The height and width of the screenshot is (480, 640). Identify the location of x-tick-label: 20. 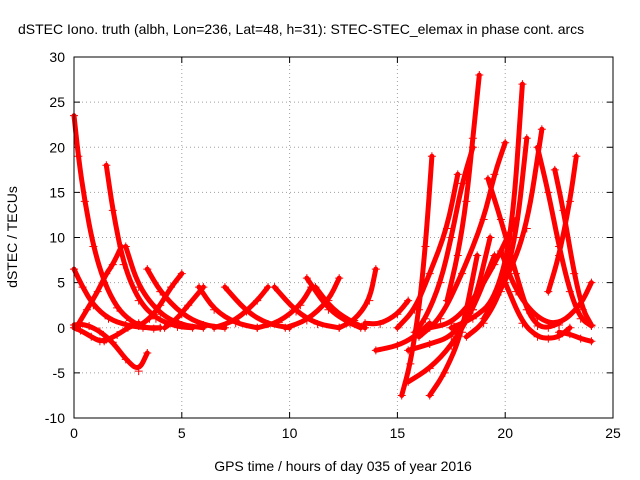
(505, 433).